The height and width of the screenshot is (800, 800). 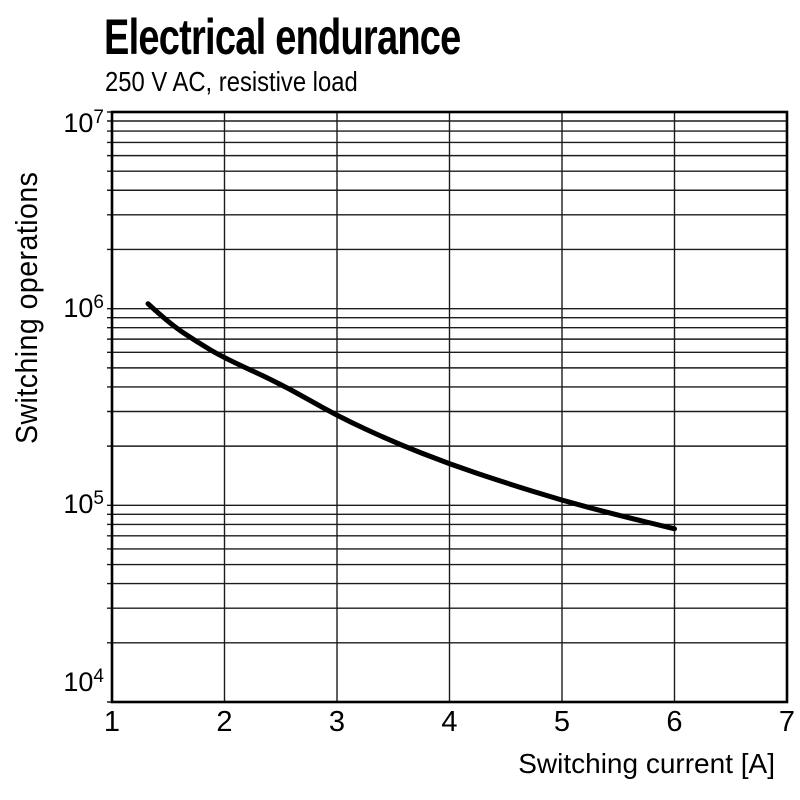 What do you see at coordinates (83, 122) in the screenshot?
I see `y-tick-label: 10⁷` at bounding box center [83, 122].